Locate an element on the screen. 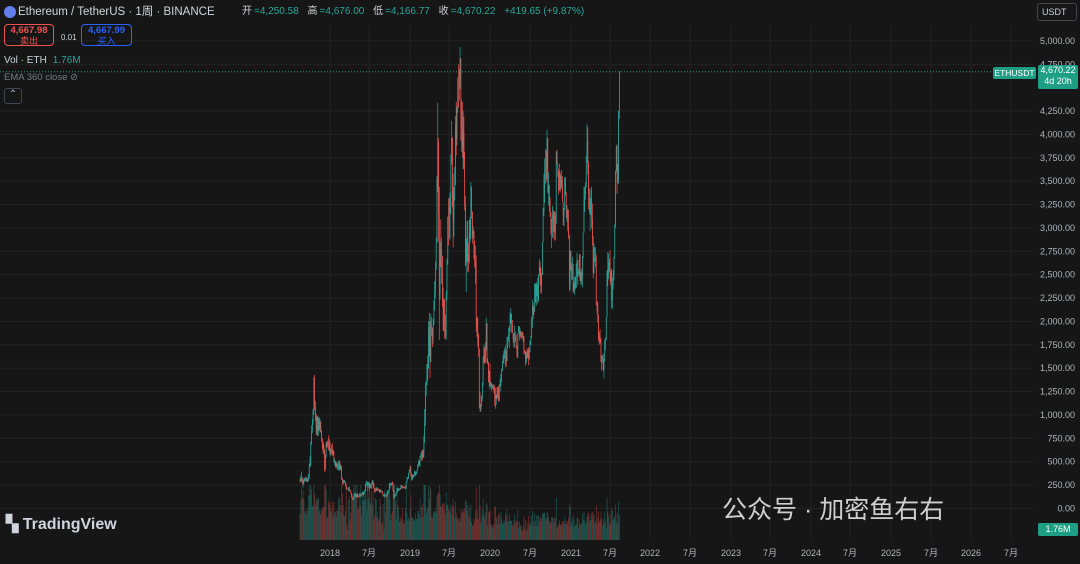 This screenshot has width=1080, height=564. tradingview-logo: ▚ TradingView is located at coordinates (61, 524).